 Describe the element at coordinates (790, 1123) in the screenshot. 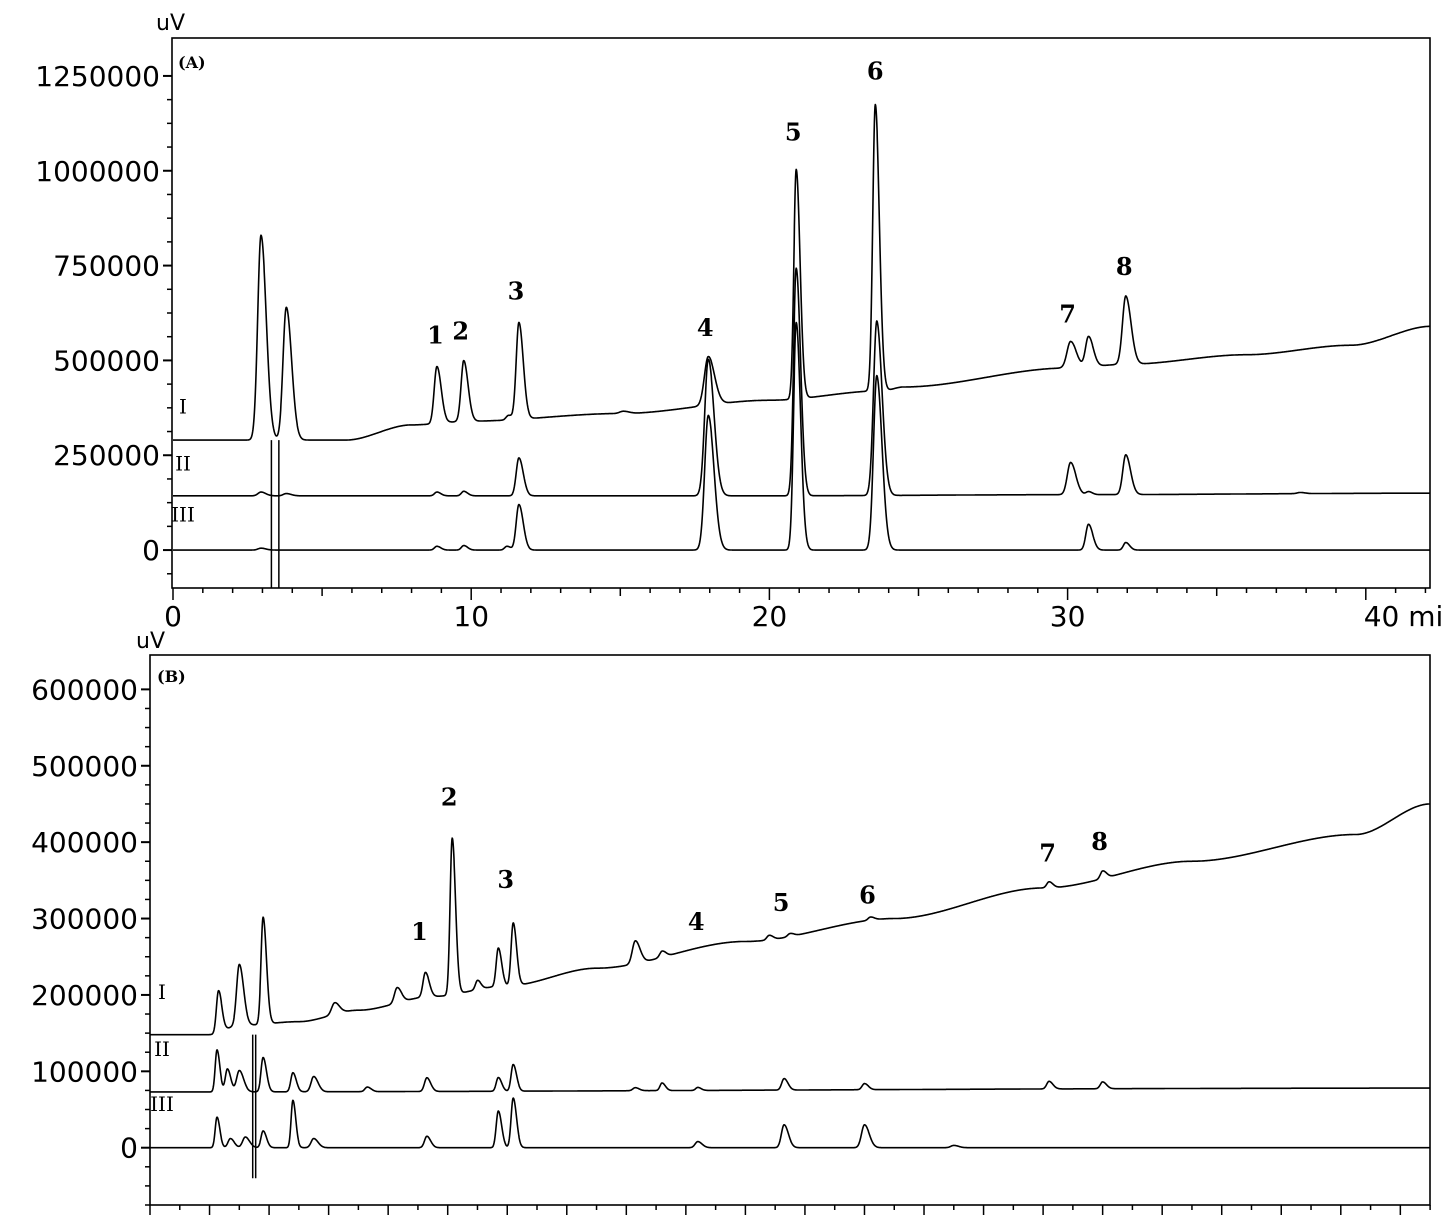

I see `trace-iii` at that location.